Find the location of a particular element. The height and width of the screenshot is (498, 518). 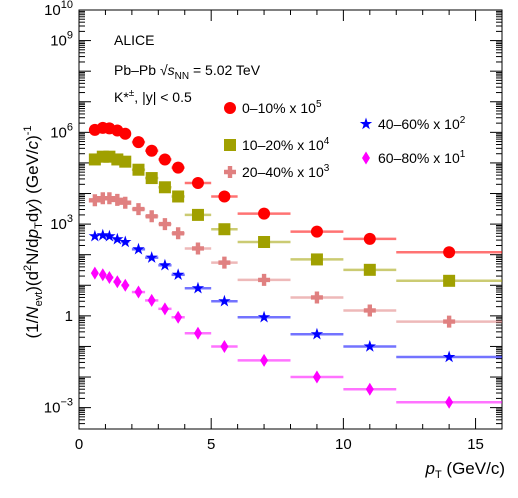

y-tick-label: 10⁹ is located at coordinates (61, 40).